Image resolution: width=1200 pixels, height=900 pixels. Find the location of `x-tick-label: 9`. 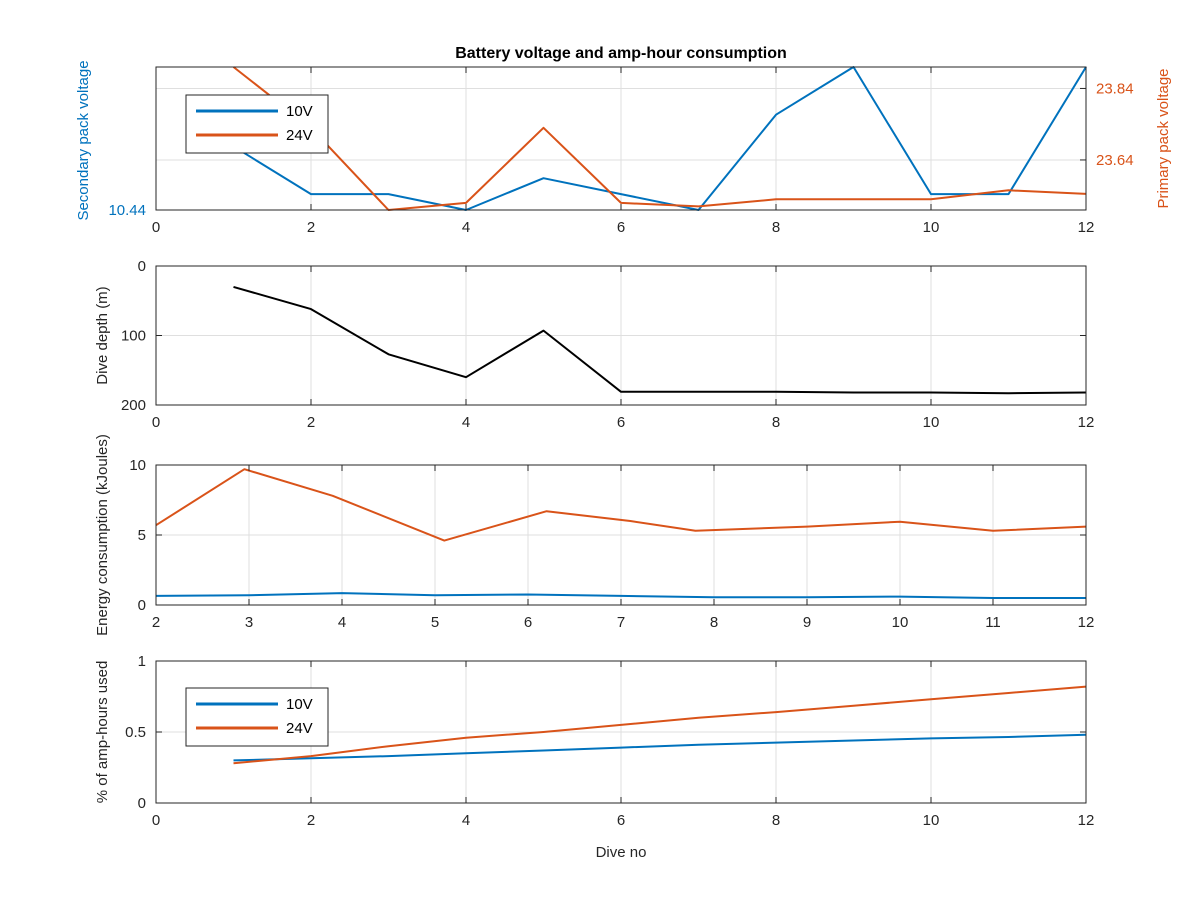

x-tick-label: 9 is located at coordinates (807, 622).